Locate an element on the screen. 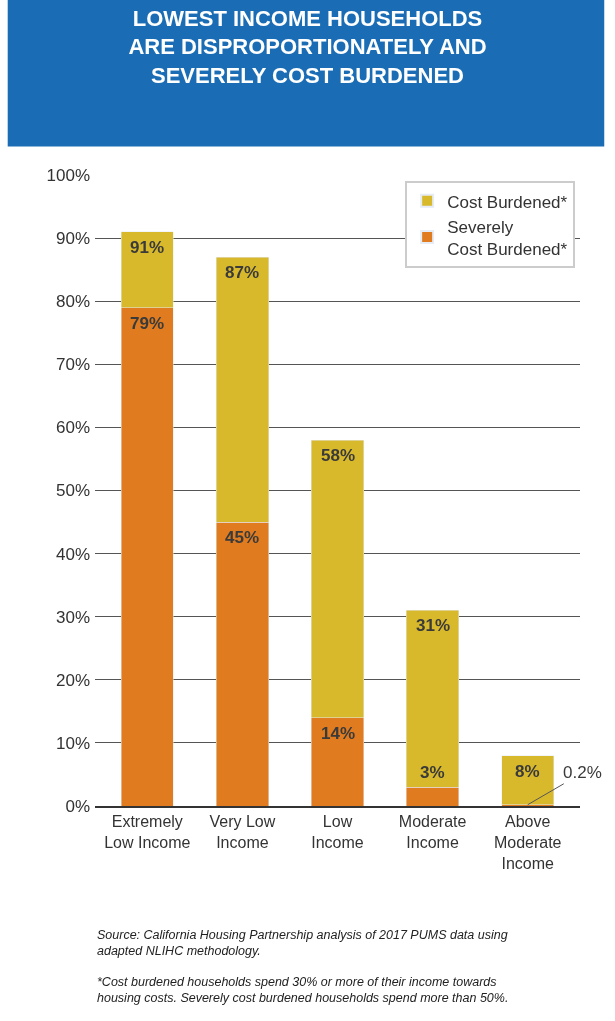 Image resolution: width=615 pixels, height=1021 pixels. source-note: Source: California Housing Partnership analysis of 2017 PUMS data using adapted NLIHC methodology. is located at coordinates (302, 943).